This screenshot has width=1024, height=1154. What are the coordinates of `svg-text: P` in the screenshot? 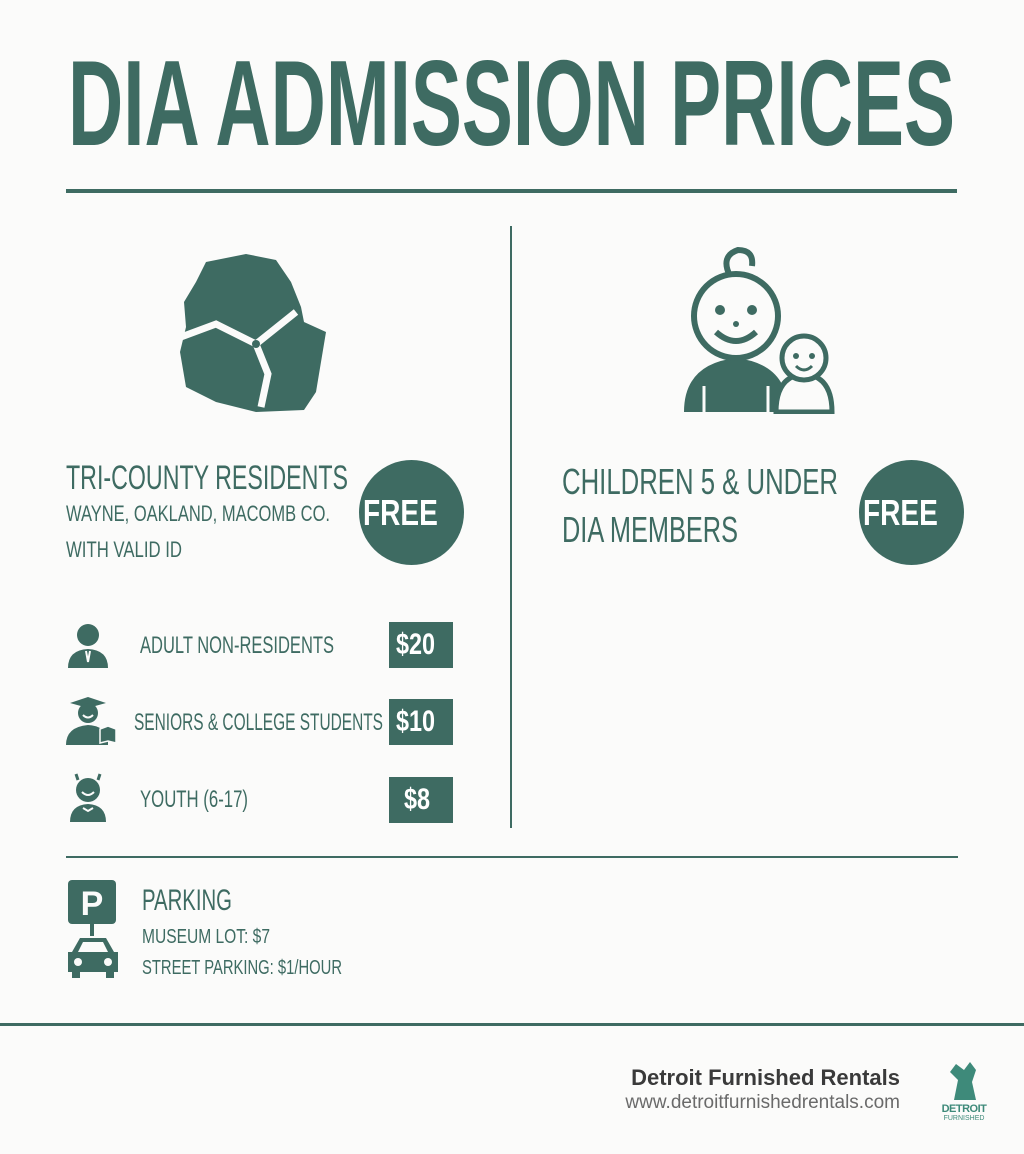 It's located at (92, 904).